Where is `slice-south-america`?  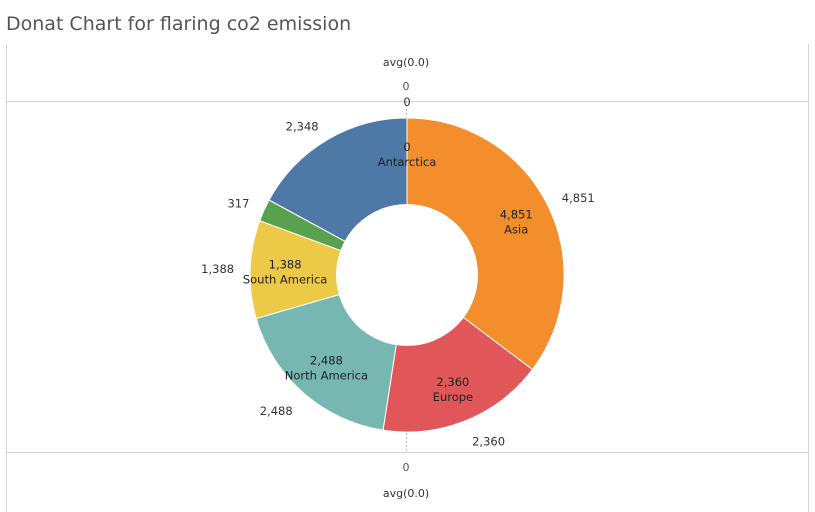 slice-south-america is located at coordinates (329, 270).